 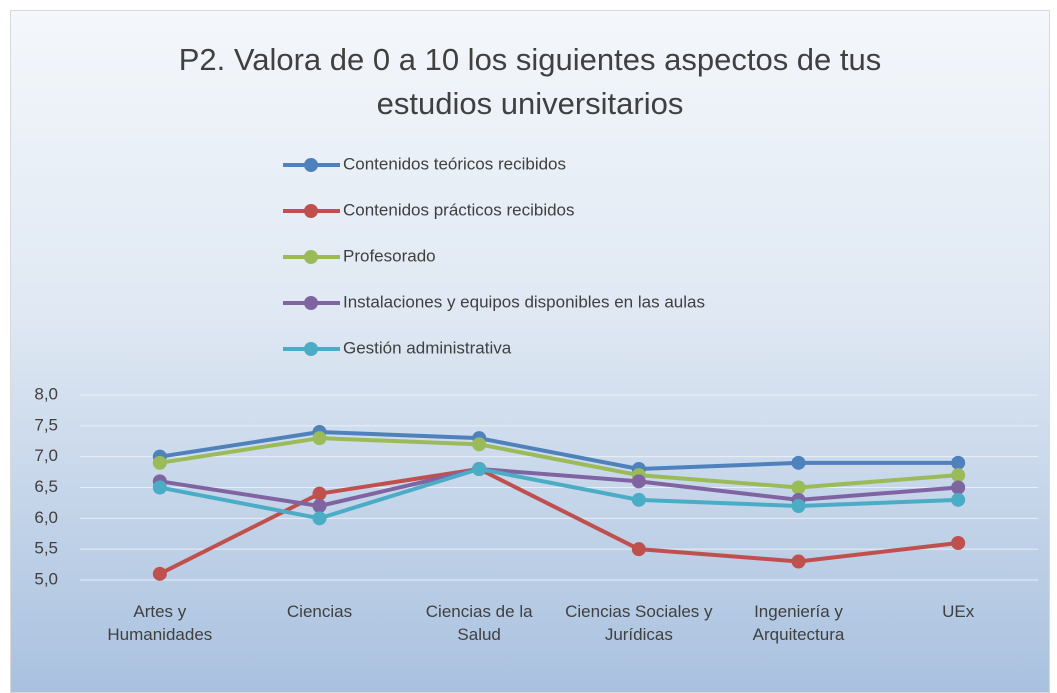 I want to click on x-tick-label: UEx, so click(x=958, y=611).